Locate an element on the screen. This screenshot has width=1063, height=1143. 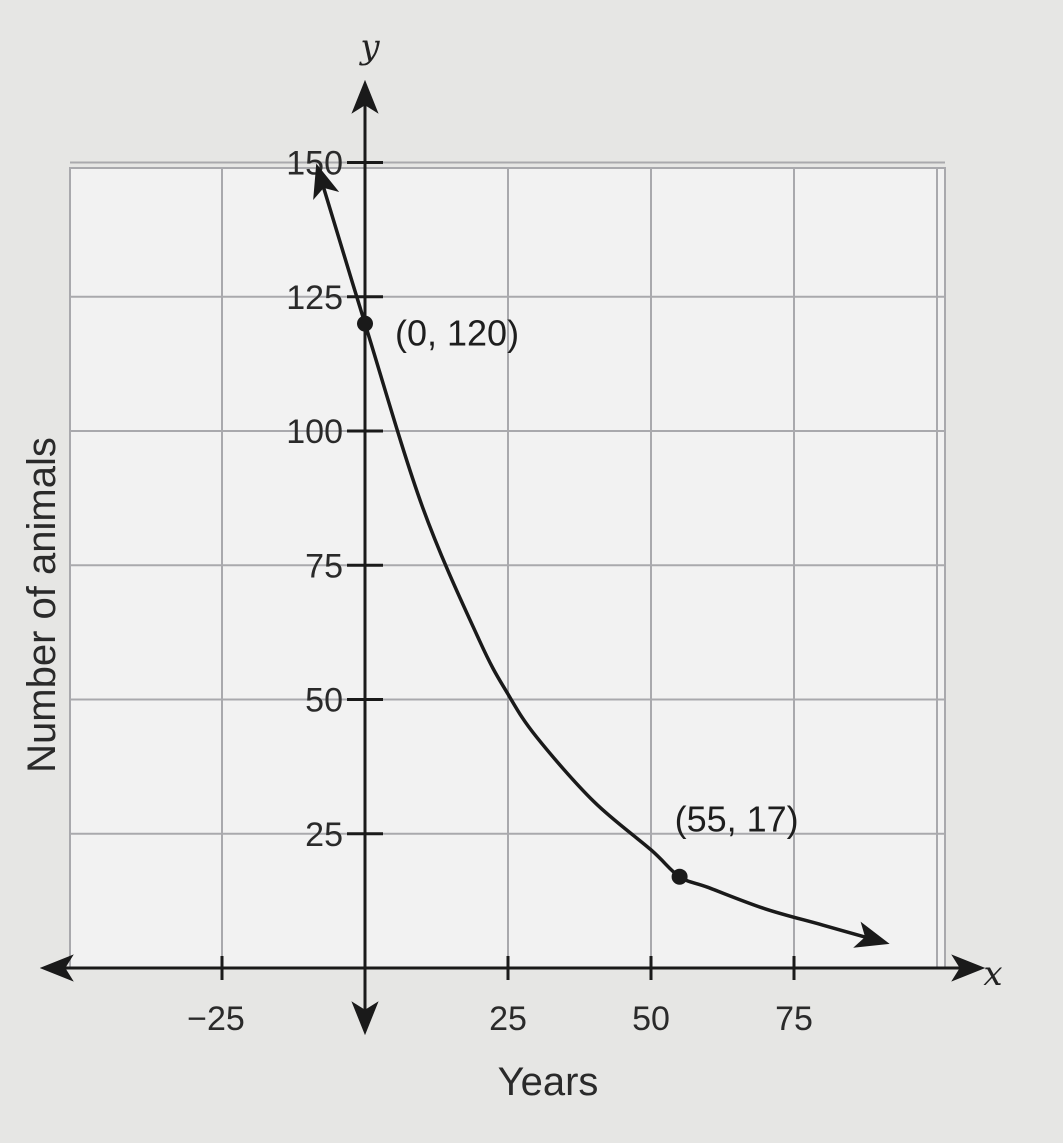
y-axis-variable: y is located at coordinates (369, 47).